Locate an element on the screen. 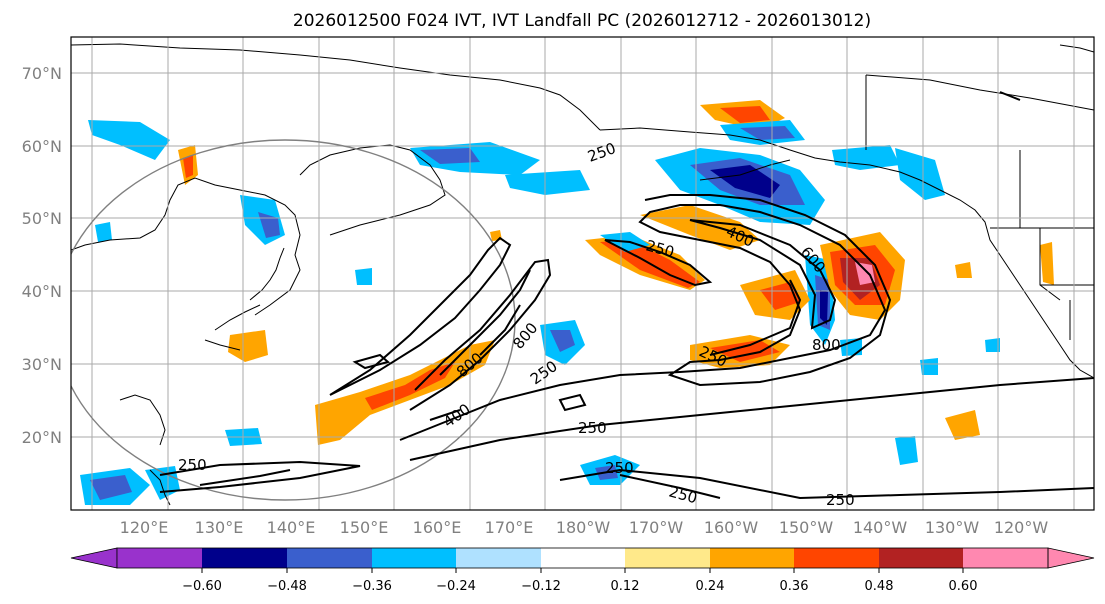  positive-anomaly-gulf is located at coordinates (700, 227).